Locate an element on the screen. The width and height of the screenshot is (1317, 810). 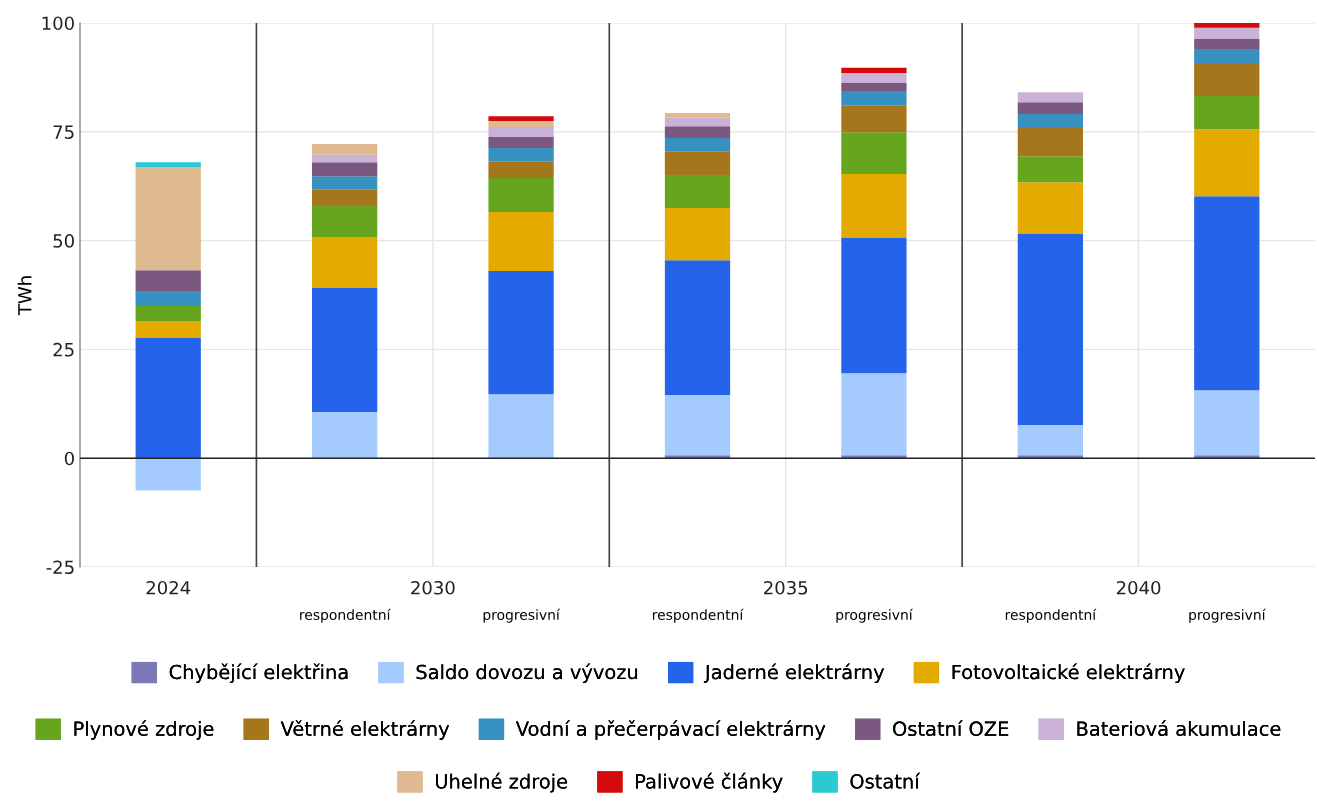
y-tick-label: 75 is located at coordinates (63, 132).